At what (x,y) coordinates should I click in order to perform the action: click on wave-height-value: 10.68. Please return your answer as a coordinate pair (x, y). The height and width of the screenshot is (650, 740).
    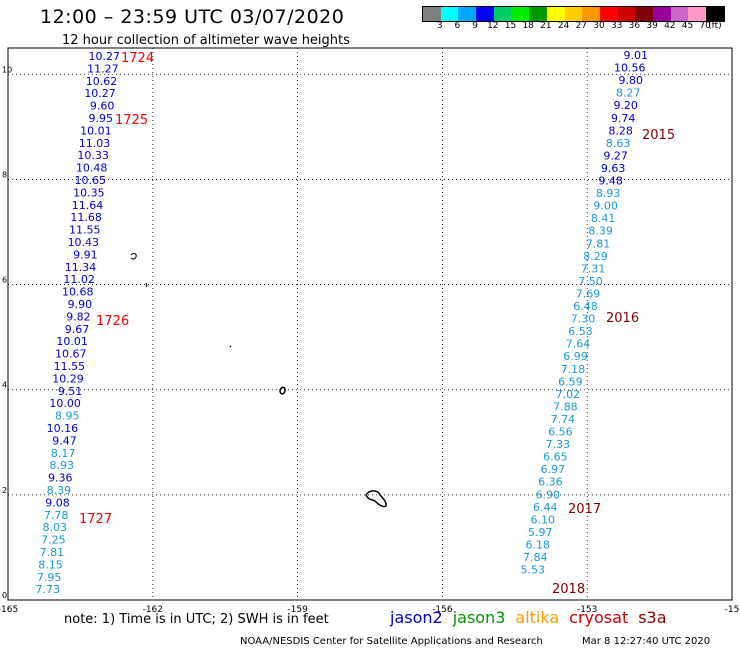
    Looking at the image, I should click on (78, 292).